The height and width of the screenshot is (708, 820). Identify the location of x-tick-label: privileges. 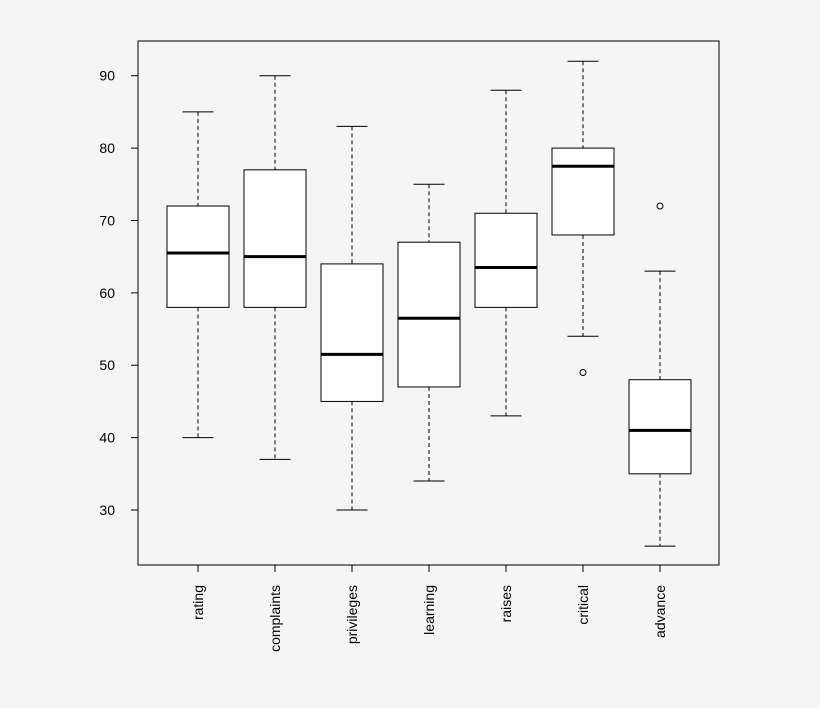
(352, 614).